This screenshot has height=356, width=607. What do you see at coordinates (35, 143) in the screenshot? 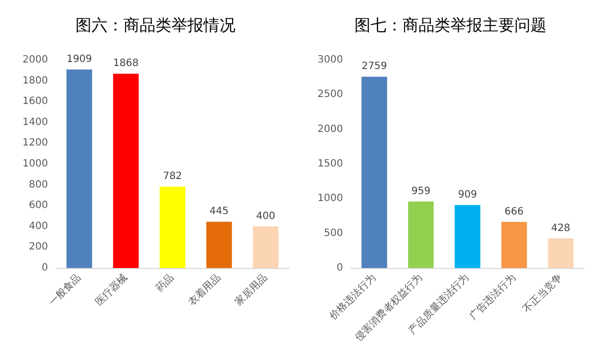
I see `y-tick-label: 1200` at bounding box center [35, 143].